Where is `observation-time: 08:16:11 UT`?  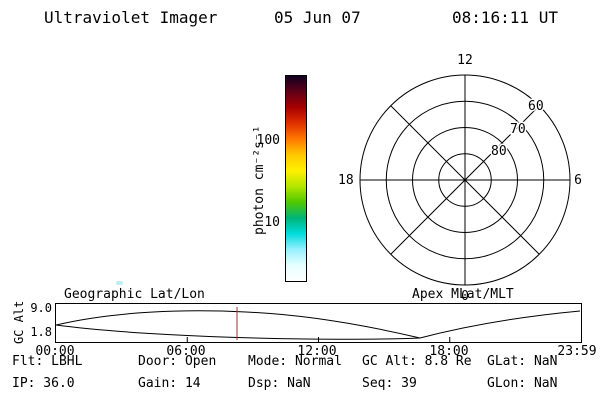 observation-time: 08:16:11 UT is located at coordinates (505, 17).